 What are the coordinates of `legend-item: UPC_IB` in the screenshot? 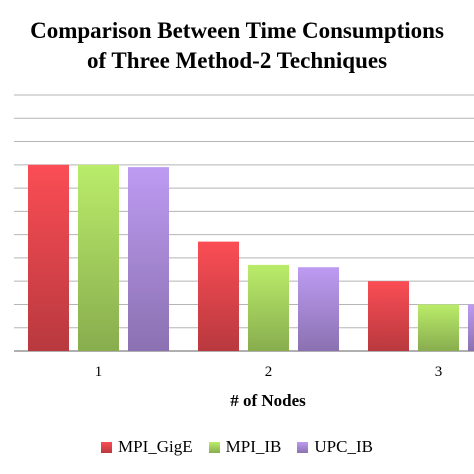 It's located at (335, 447).